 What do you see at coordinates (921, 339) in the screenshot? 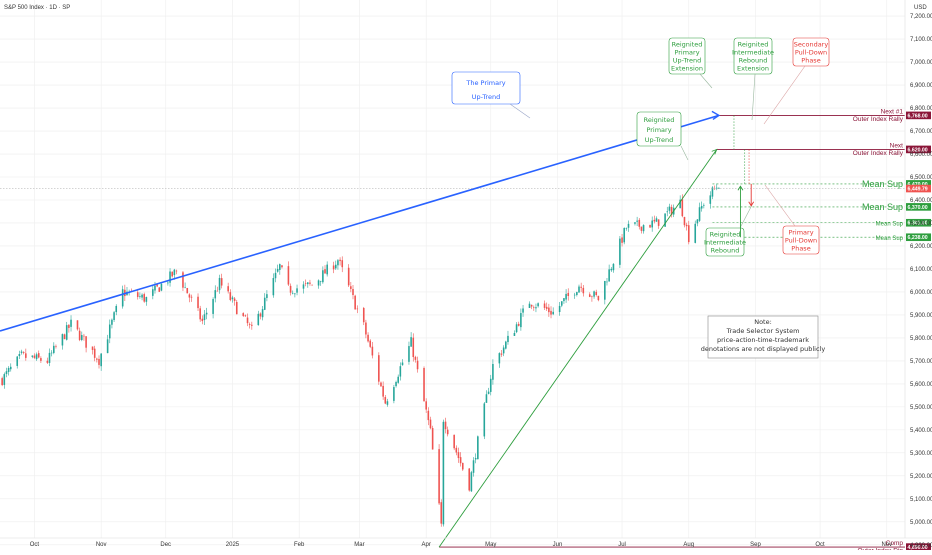
I see `y-tick-label: 5,800.00` at bounding box center [921, 339].